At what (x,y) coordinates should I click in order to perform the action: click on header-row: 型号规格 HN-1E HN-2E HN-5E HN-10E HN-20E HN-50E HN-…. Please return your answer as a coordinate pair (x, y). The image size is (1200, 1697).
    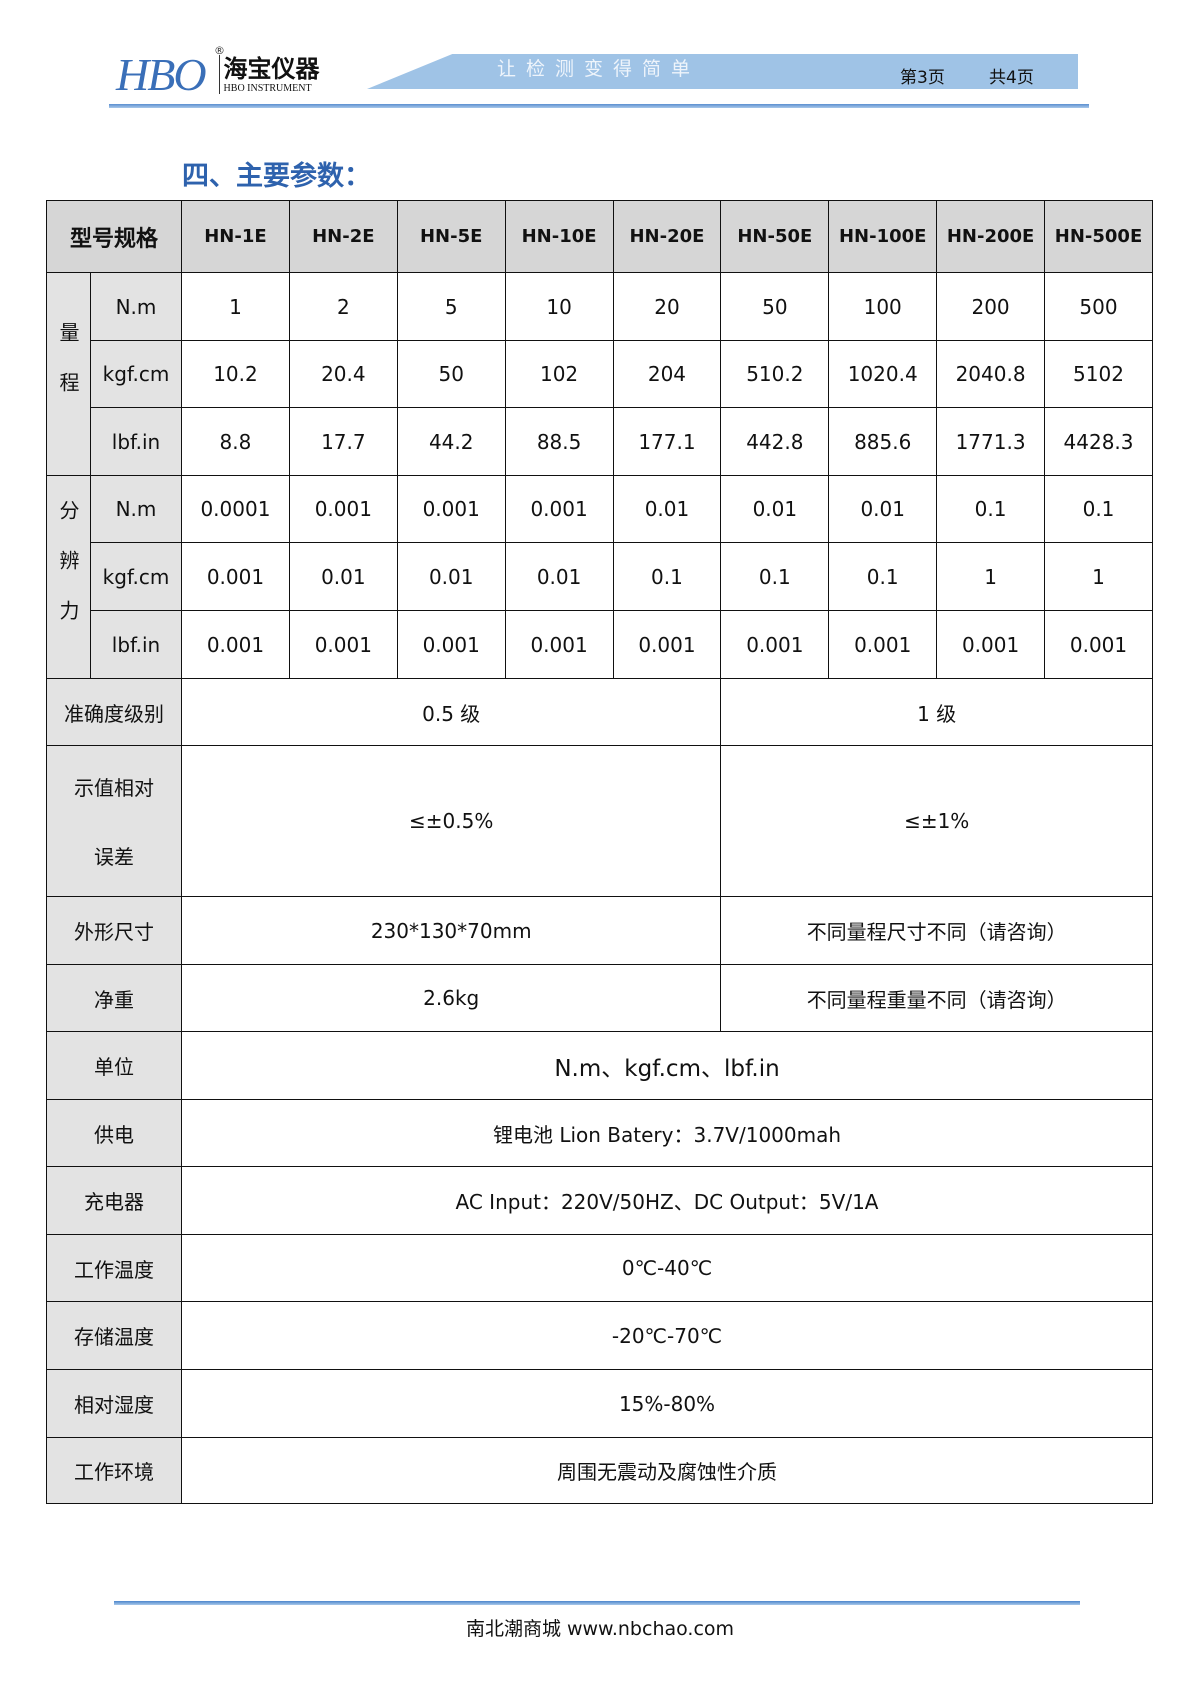
    Looking at the image, I should click on (599, 236).